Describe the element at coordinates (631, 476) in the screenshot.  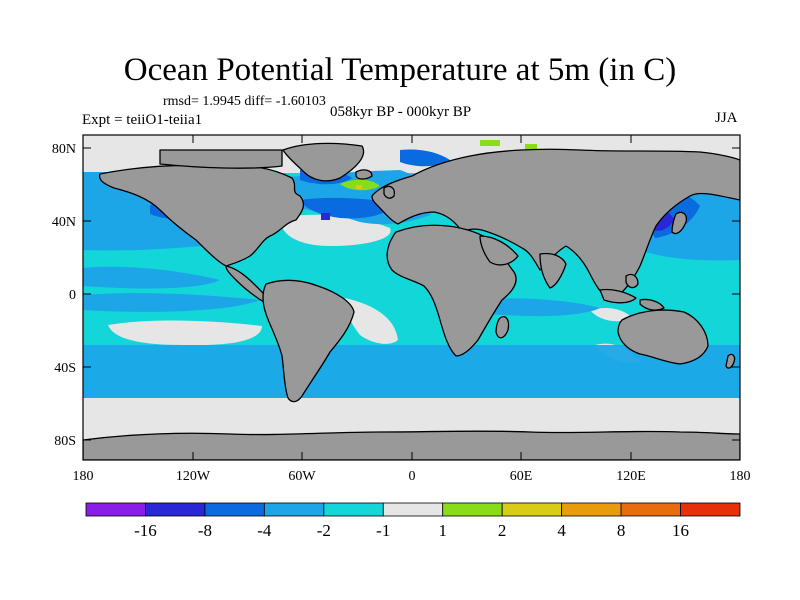
I see `lon-tick-label: 120E` at that location.